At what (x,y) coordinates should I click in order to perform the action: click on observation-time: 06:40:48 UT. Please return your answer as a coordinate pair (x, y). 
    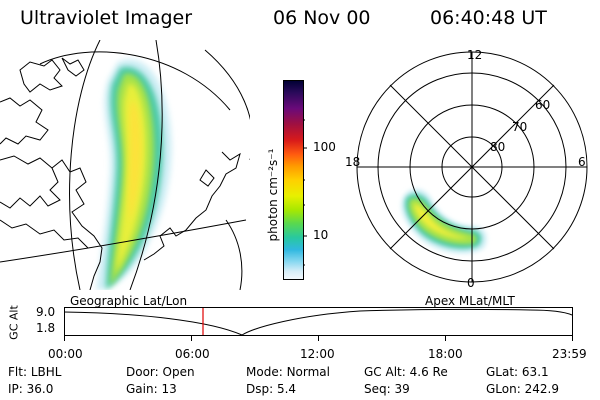
    Looking at the image, I should click on (488, 18).